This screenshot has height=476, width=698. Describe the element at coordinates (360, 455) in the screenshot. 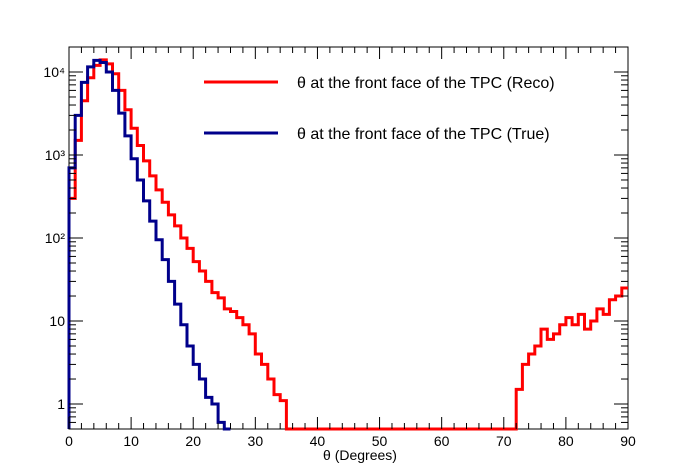

I see `x-axis-label: θ (Degrees)` at that location.